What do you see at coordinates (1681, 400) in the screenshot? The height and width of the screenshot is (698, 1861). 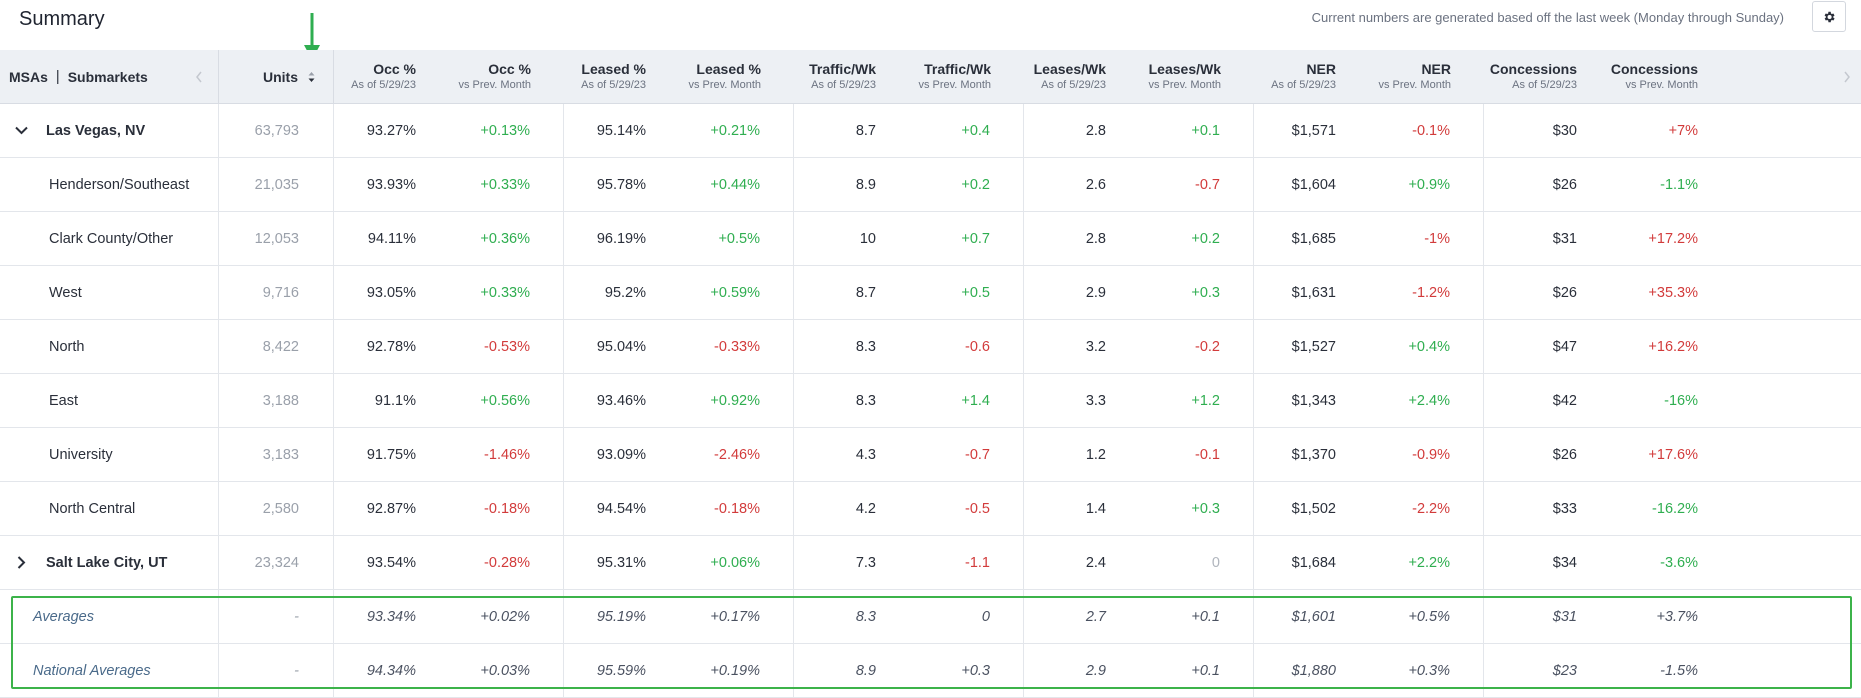 I see `metric-cell: -16%` at bounding box center [1681, 400].